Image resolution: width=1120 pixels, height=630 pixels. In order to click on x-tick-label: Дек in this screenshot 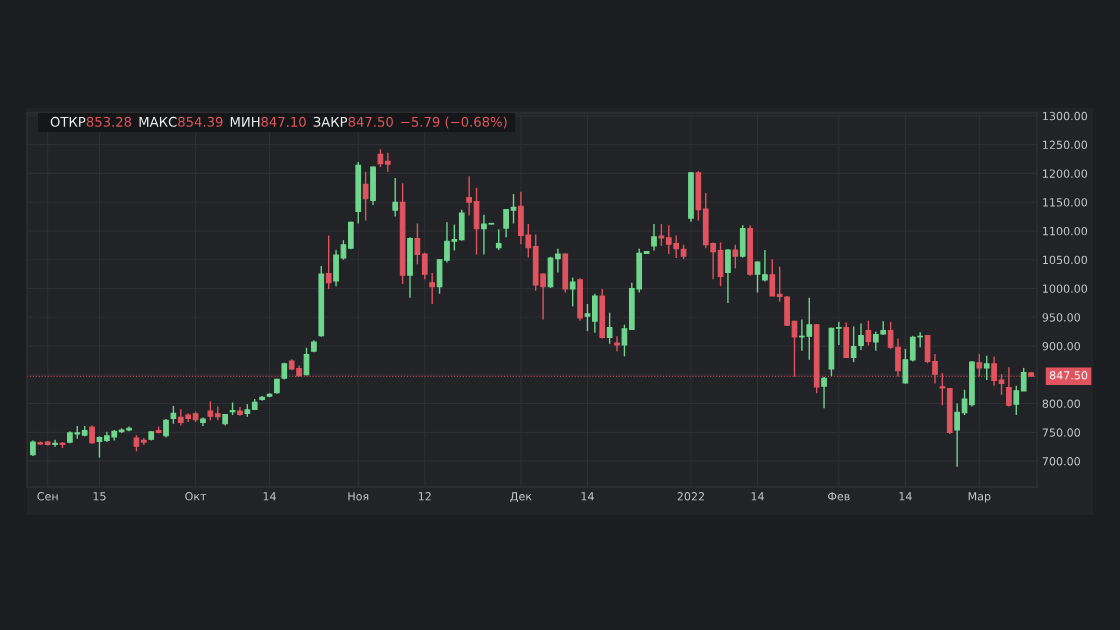, I will do `click(521, 497)`.